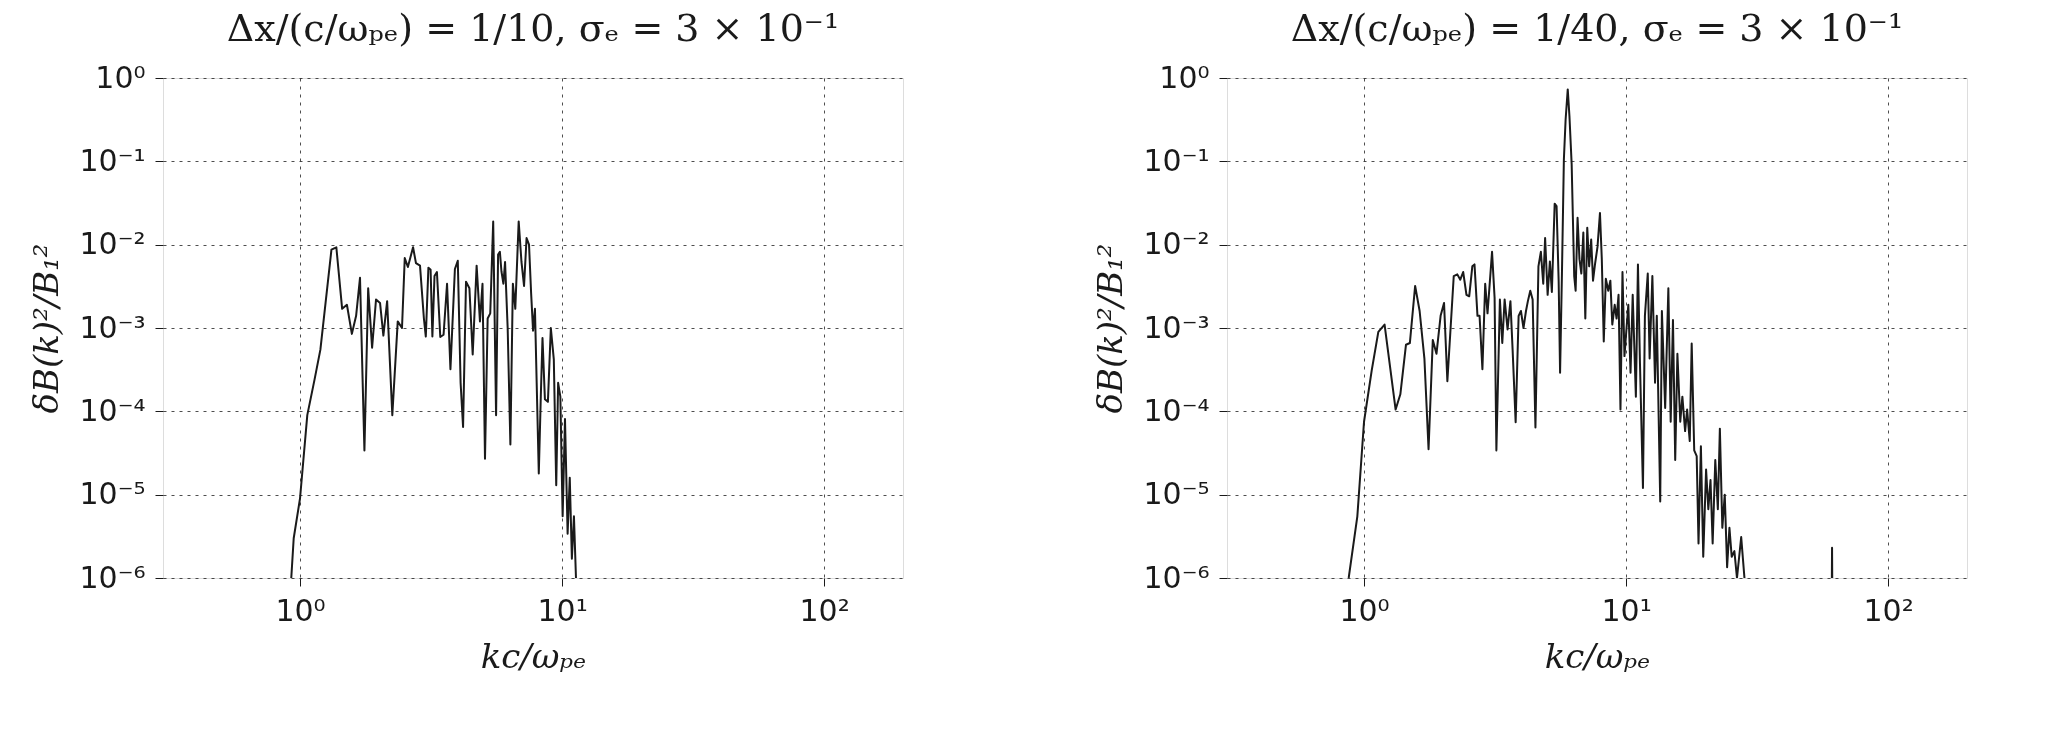 This screenshot has height=745, width=2050. I want to click on chart-title: Δx/(c/ωₚₑ) = 1/40, σₑ = 3 × 10⁻¹, so click(1597, 28).